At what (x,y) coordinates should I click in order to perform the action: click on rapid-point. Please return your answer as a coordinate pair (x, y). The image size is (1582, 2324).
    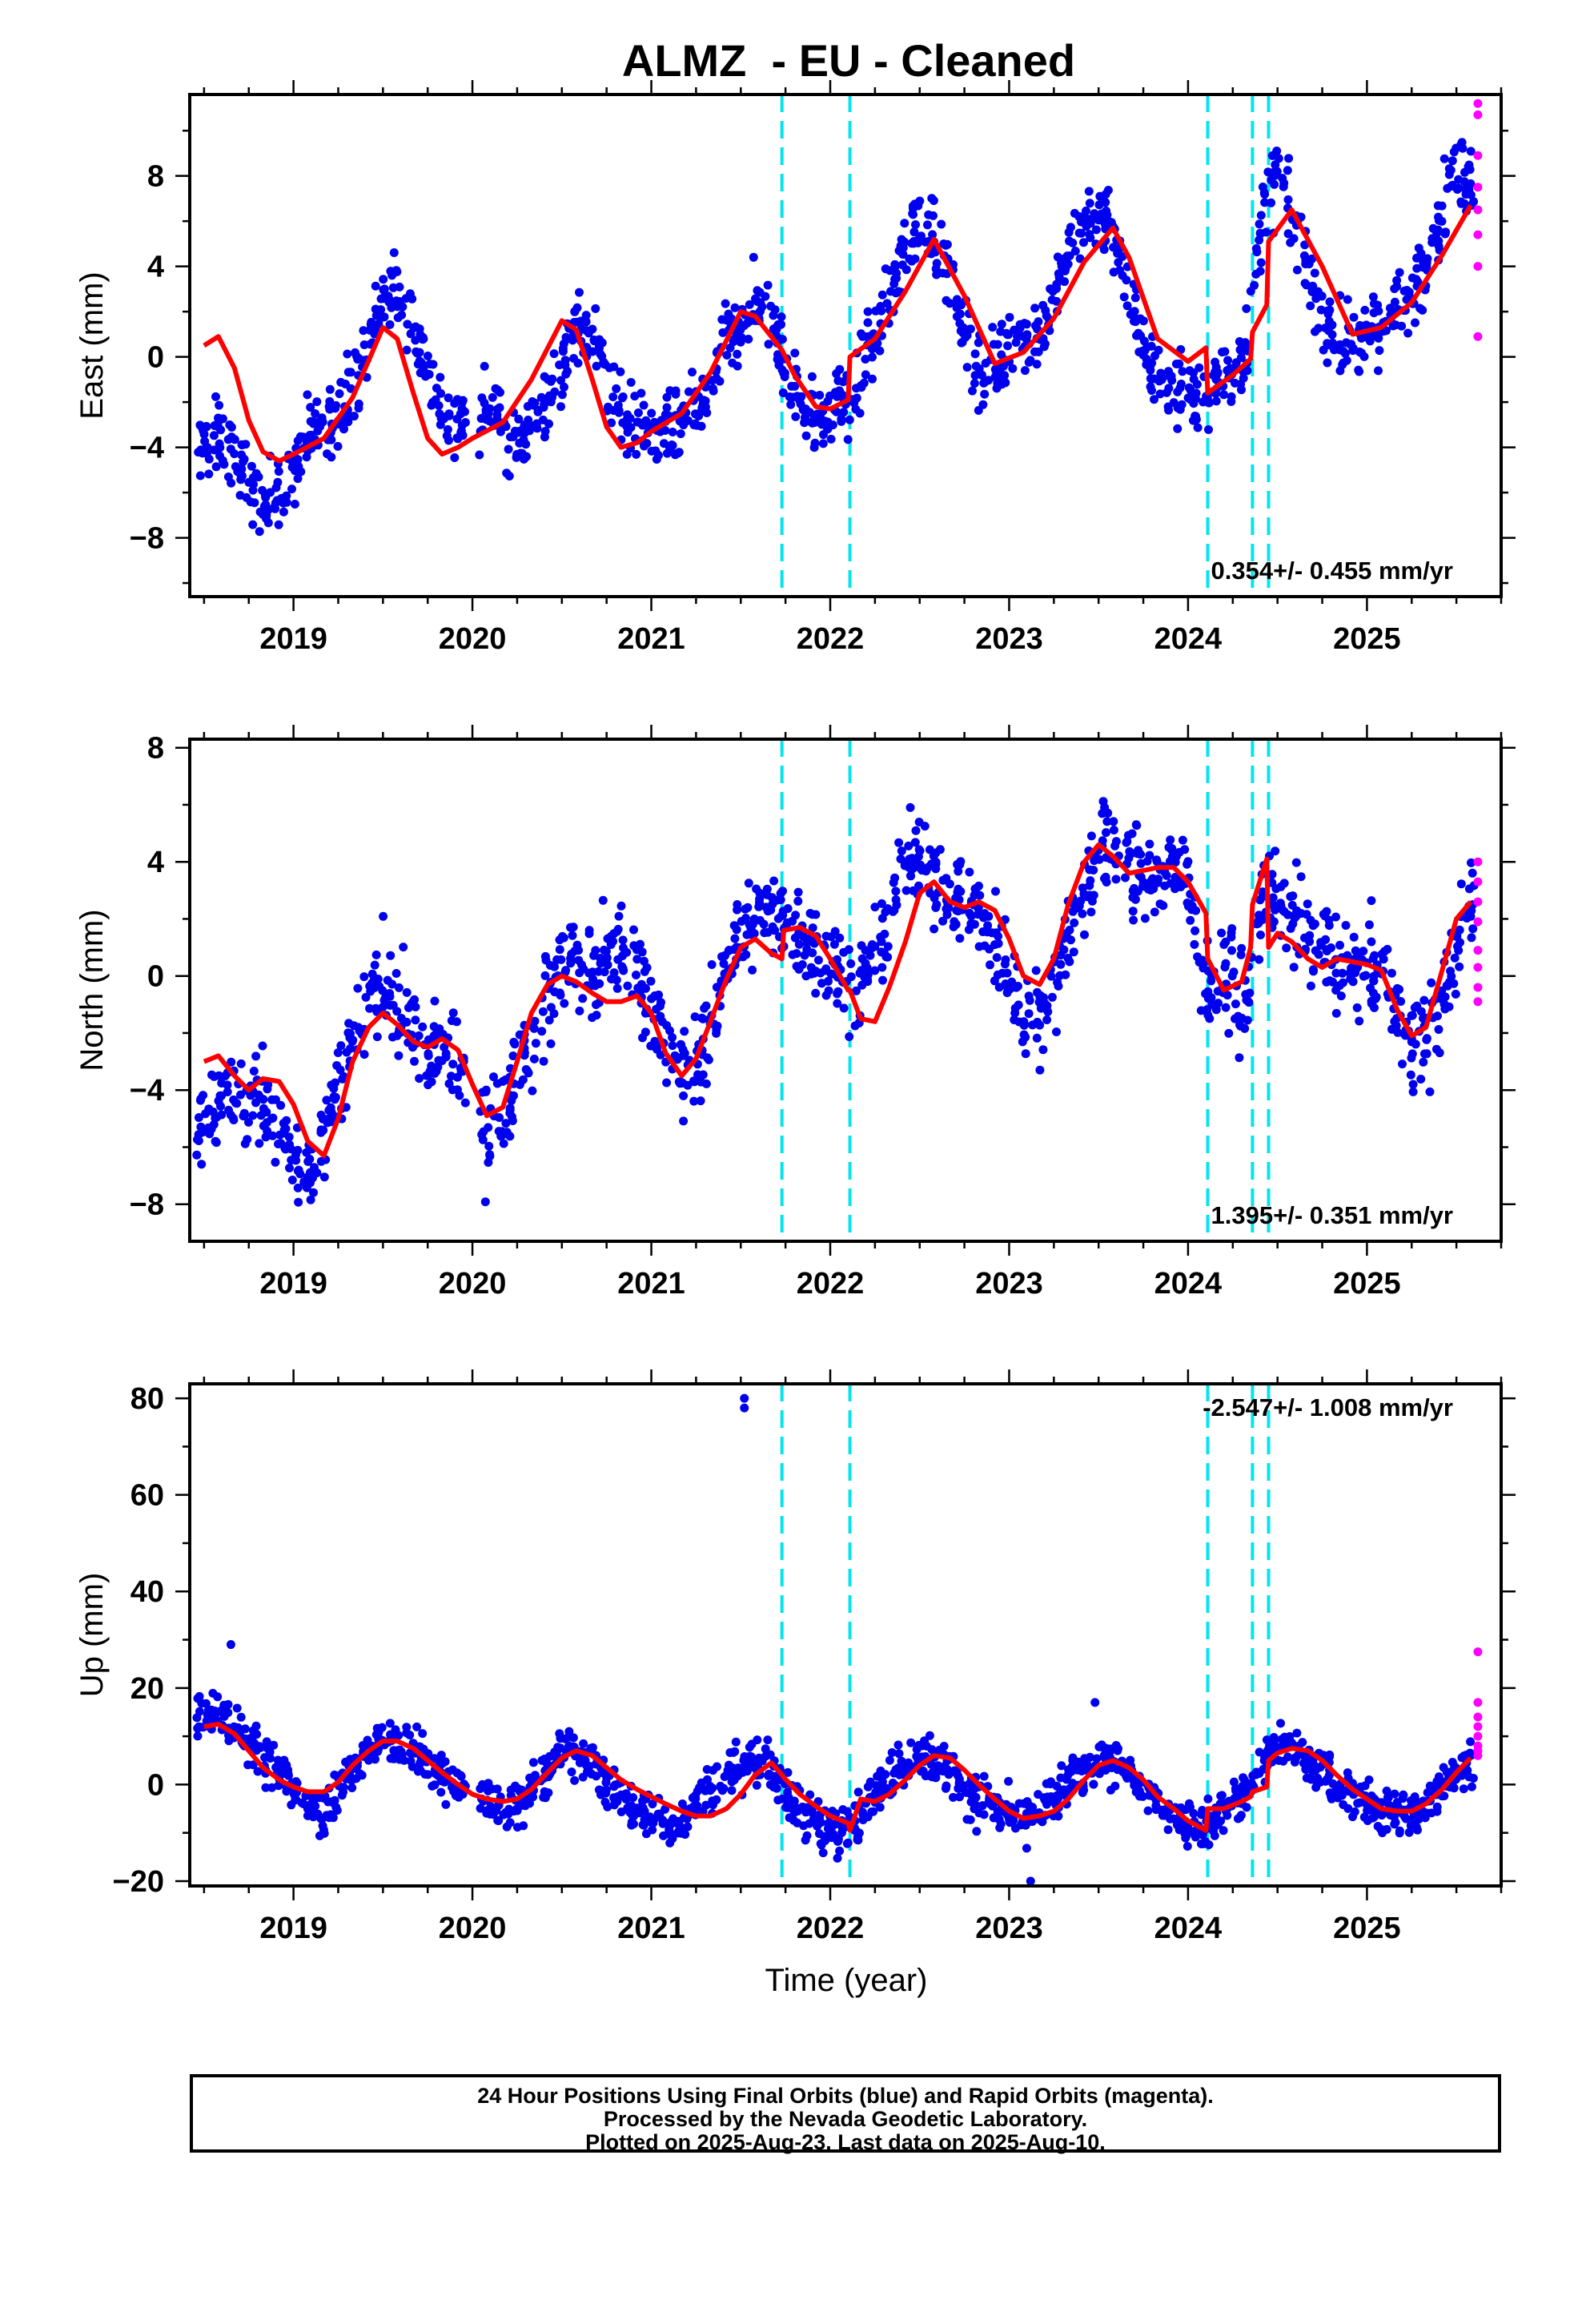
    Looking at the image, I should click on (1478, 155).